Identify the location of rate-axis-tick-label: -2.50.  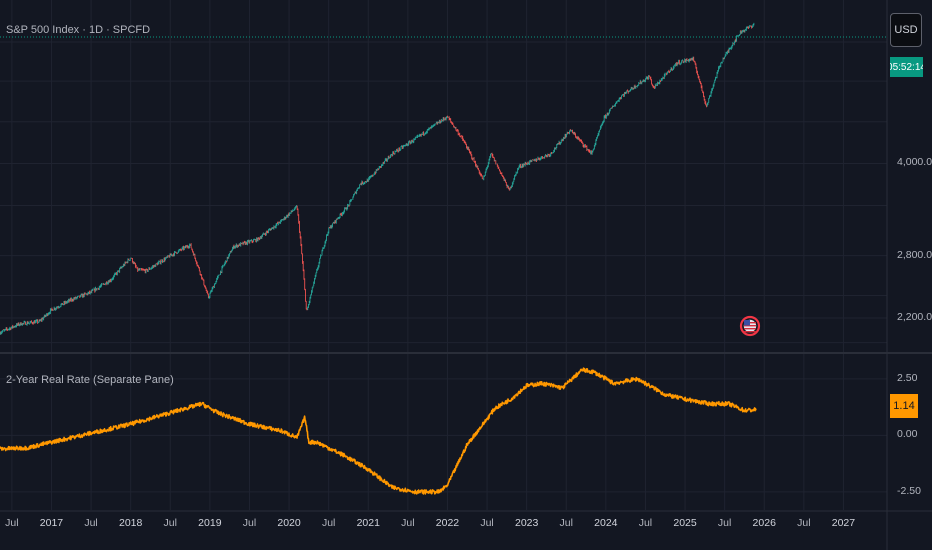
(909, 490).